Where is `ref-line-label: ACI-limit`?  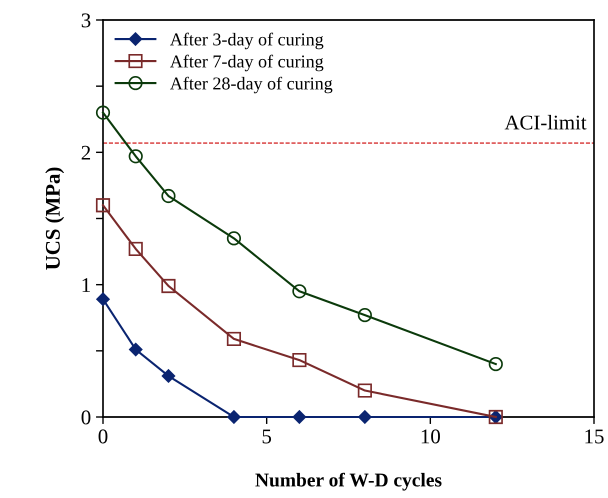 ref-line-label: ACI-limit is located at coordinates (545, 122).